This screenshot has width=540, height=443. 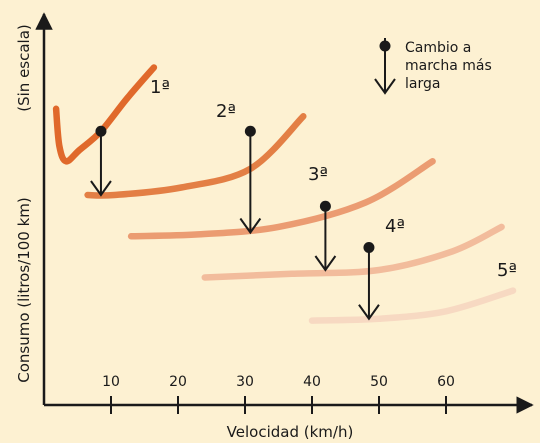 I want to click on legend: Cambio a marcha más larga, so click(x=433, y=66).